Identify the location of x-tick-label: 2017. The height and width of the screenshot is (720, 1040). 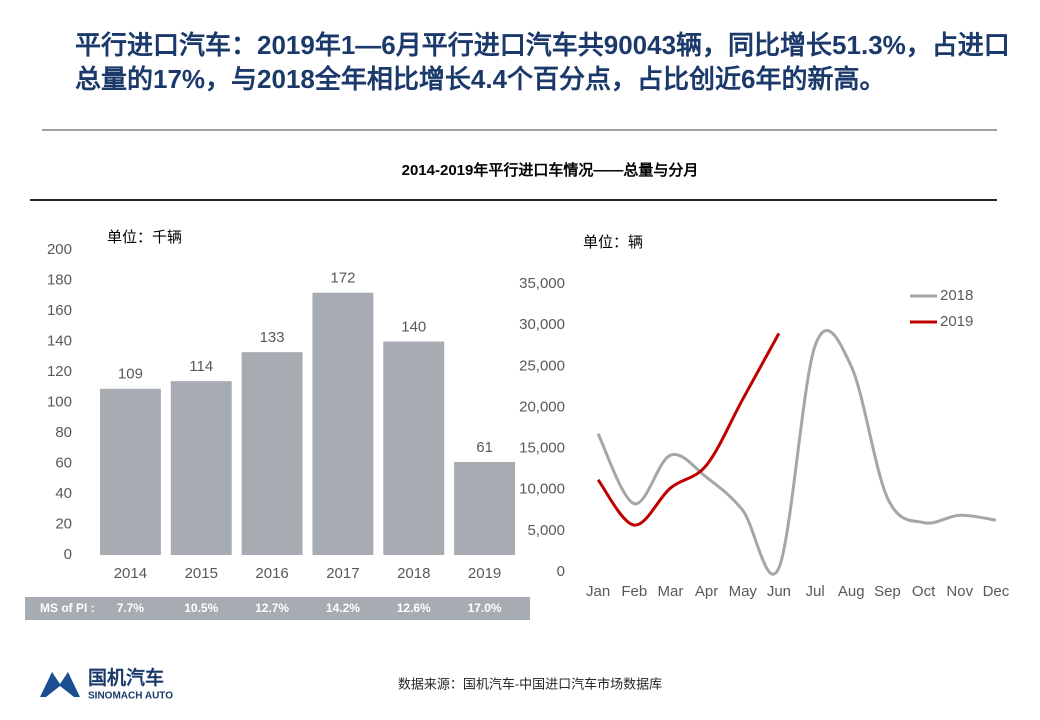
(342, 573).